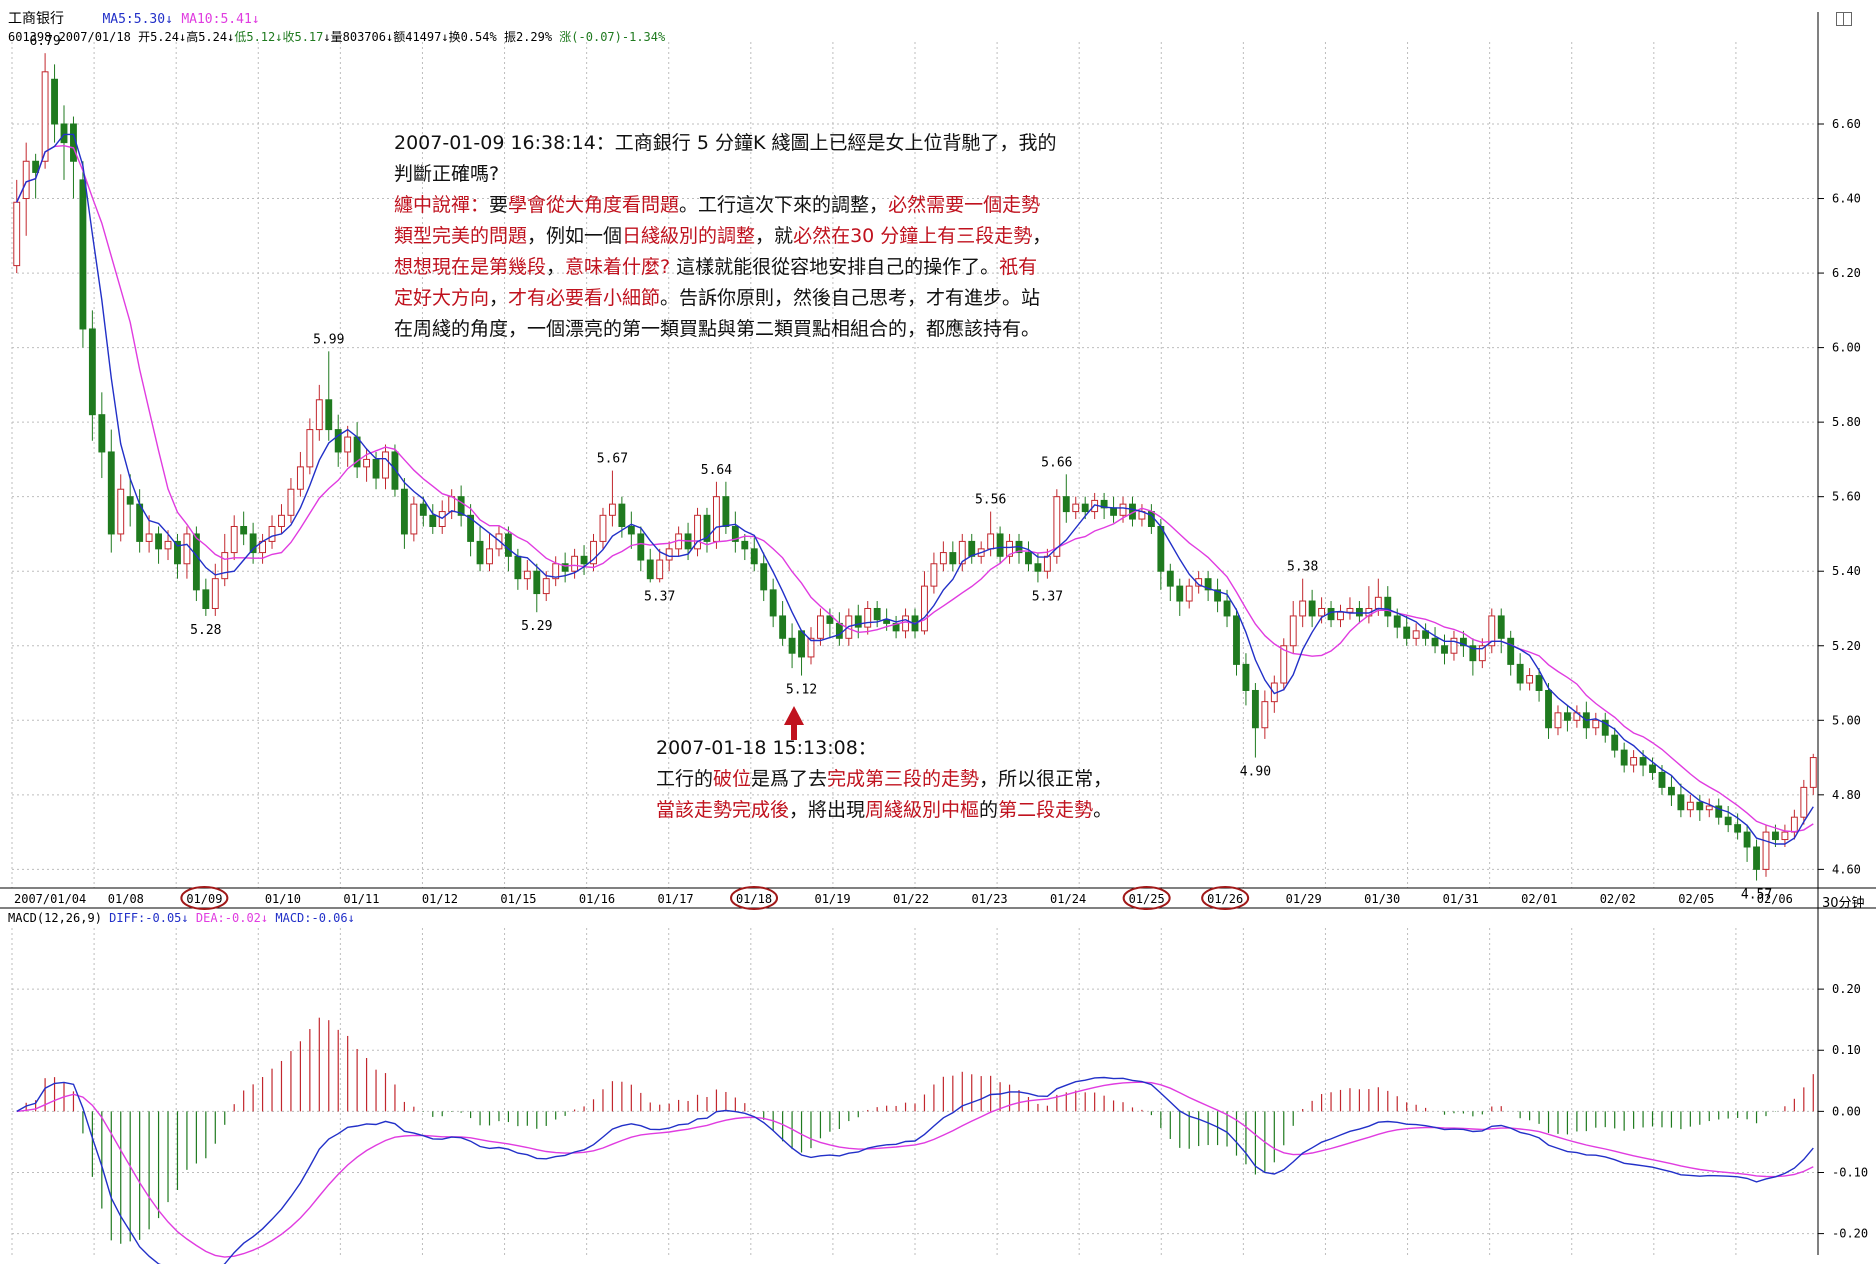 Image resolution: width=1876 pixels, height=1264 pixels. I want to click on followup-text: 破位, so click(732, 779).